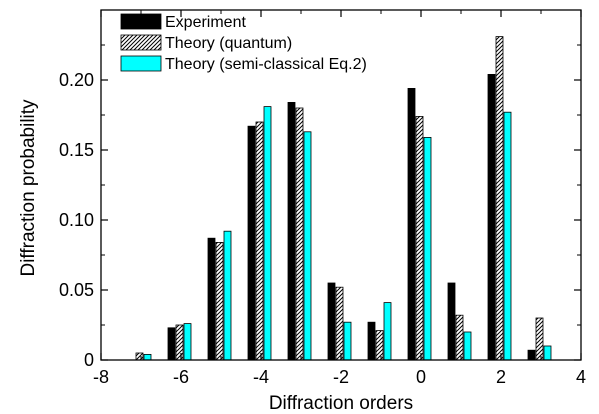 The image size is (599, 414). I want to click on x-tick-label: -8, so click(101, 377).